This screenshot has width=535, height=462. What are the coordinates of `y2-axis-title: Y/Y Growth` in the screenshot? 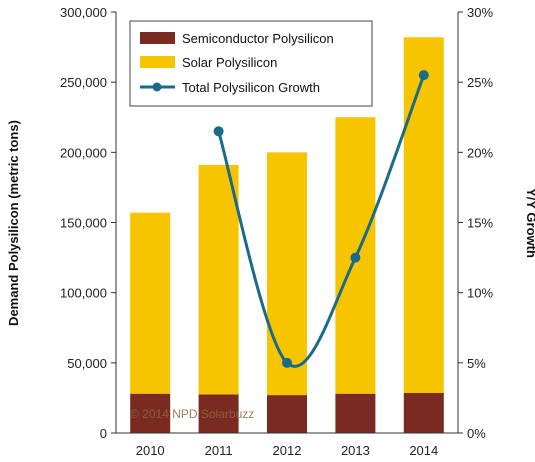 It's located at (529, 223).